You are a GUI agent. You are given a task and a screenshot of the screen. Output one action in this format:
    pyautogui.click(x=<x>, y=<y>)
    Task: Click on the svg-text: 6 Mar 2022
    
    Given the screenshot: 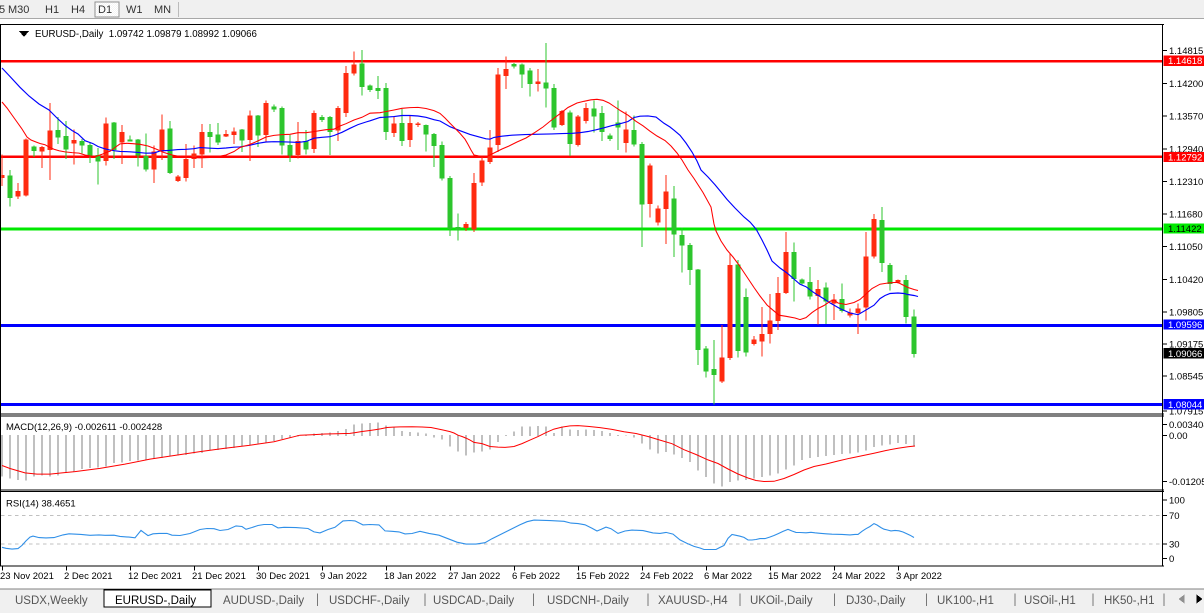 What is the action you would take?
    pyautogui.click(x=728, y=576)
    